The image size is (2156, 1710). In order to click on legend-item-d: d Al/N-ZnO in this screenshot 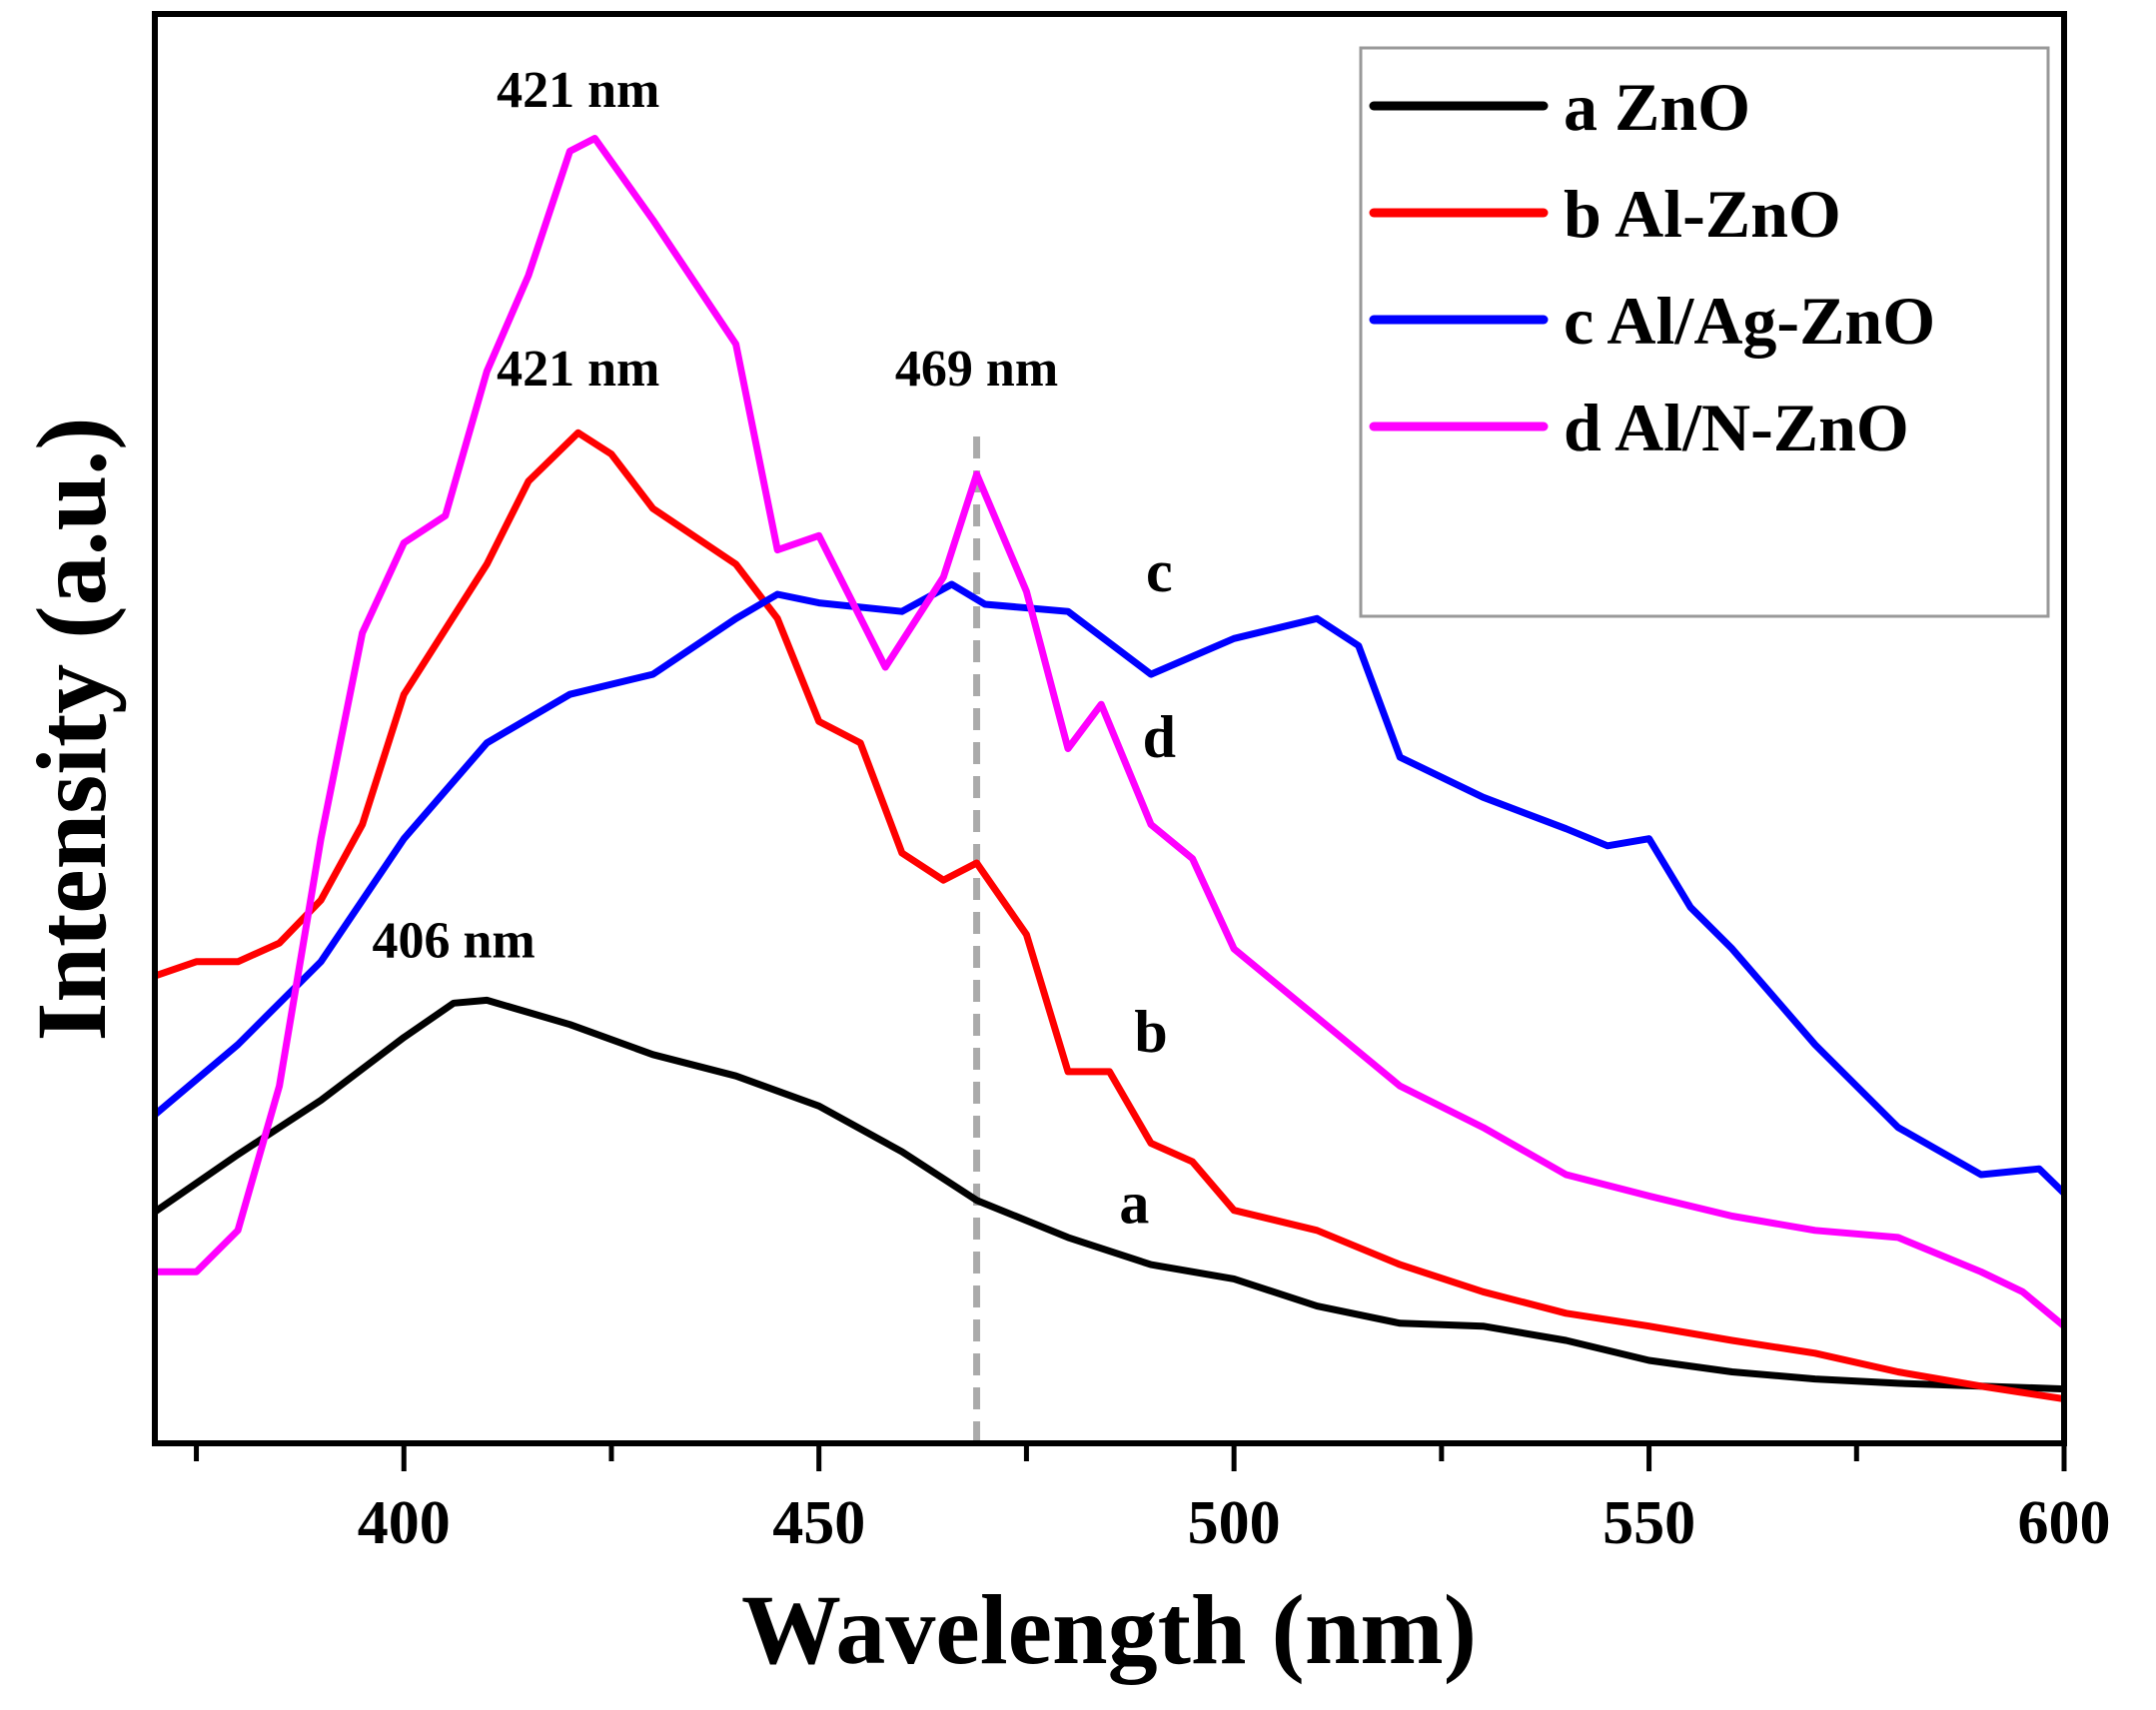, I will do `click(1639, 428)`.